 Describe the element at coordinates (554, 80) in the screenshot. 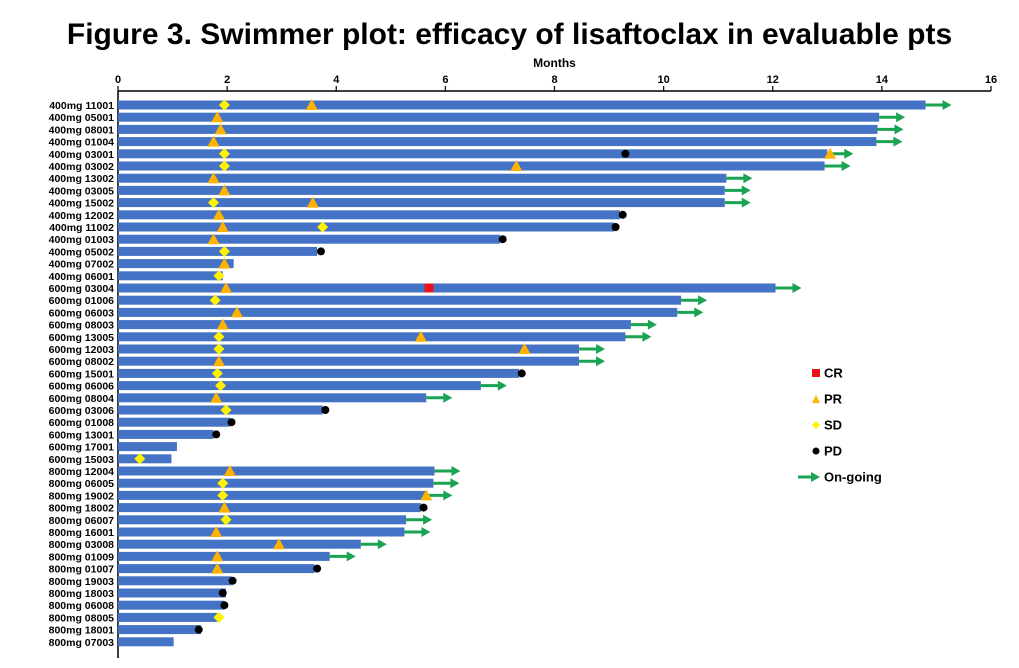

I see `x-tick-label: 8` at that location.